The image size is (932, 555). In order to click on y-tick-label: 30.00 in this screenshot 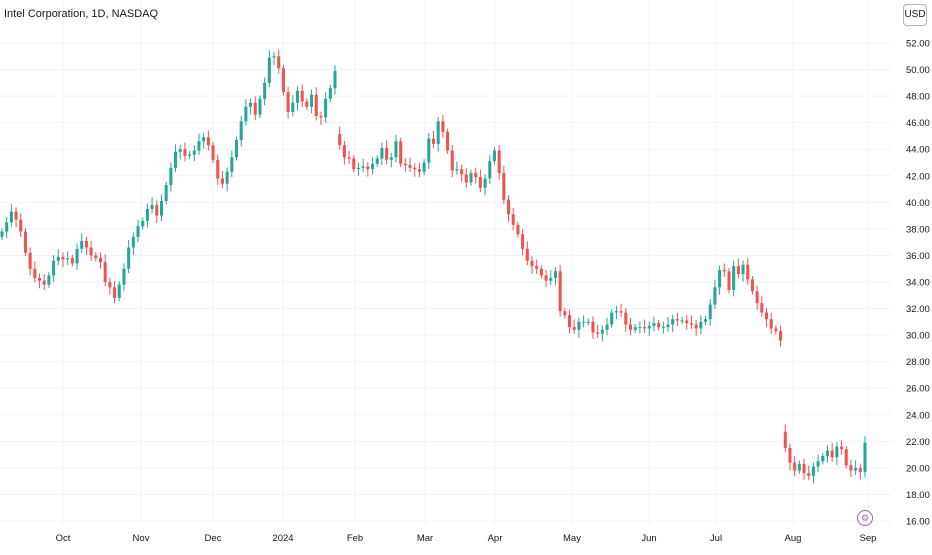, I will do `click(918, 336)`.